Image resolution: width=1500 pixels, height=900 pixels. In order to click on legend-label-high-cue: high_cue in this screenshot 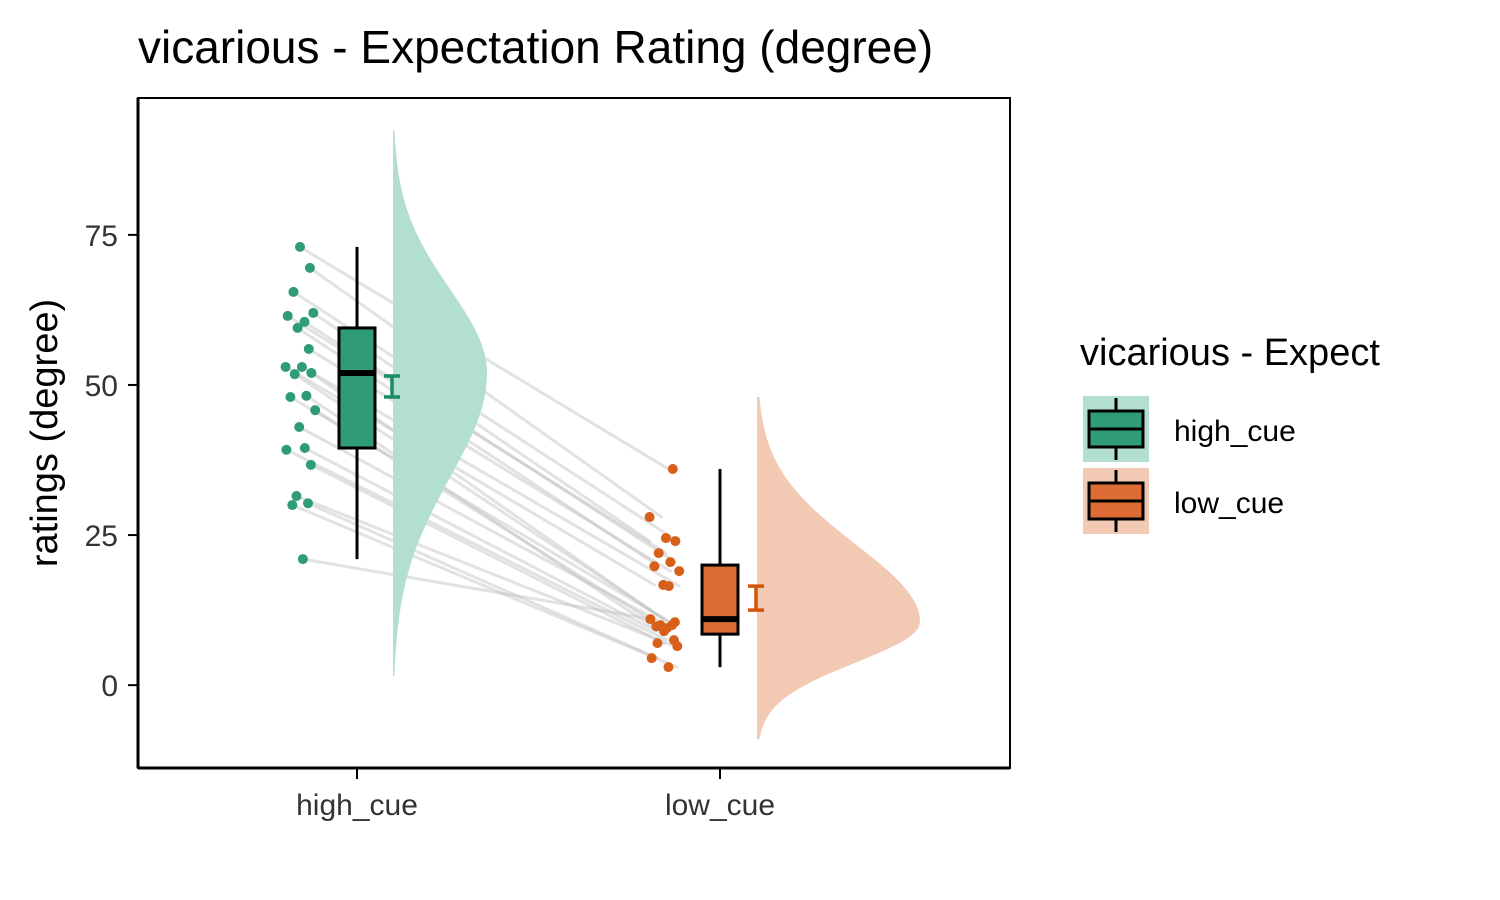, I will do `click(1235, 431)`.